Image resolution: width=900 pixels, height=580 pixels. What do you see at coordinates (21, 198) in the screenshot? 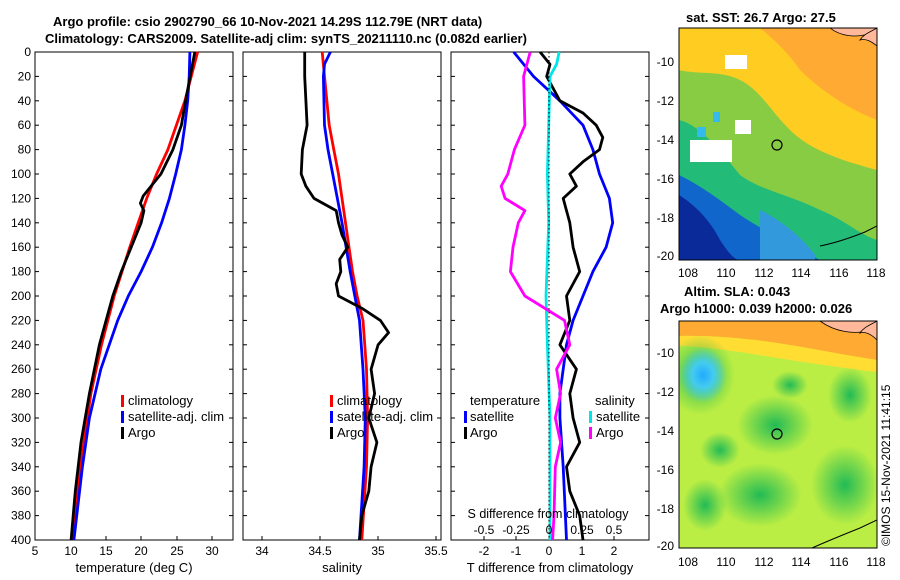
I see `depth-tick: 120` at bounding box center [21, 198].